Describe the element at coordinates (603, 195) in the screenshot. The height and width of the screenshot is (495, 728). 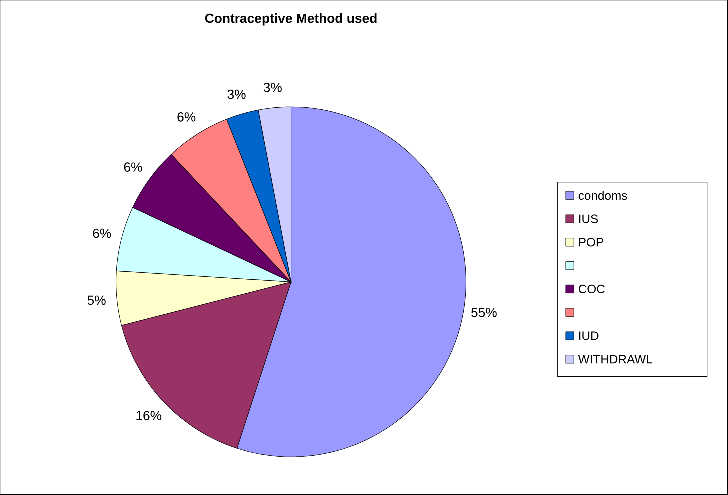
I see `legend-label: condoms` at that location.